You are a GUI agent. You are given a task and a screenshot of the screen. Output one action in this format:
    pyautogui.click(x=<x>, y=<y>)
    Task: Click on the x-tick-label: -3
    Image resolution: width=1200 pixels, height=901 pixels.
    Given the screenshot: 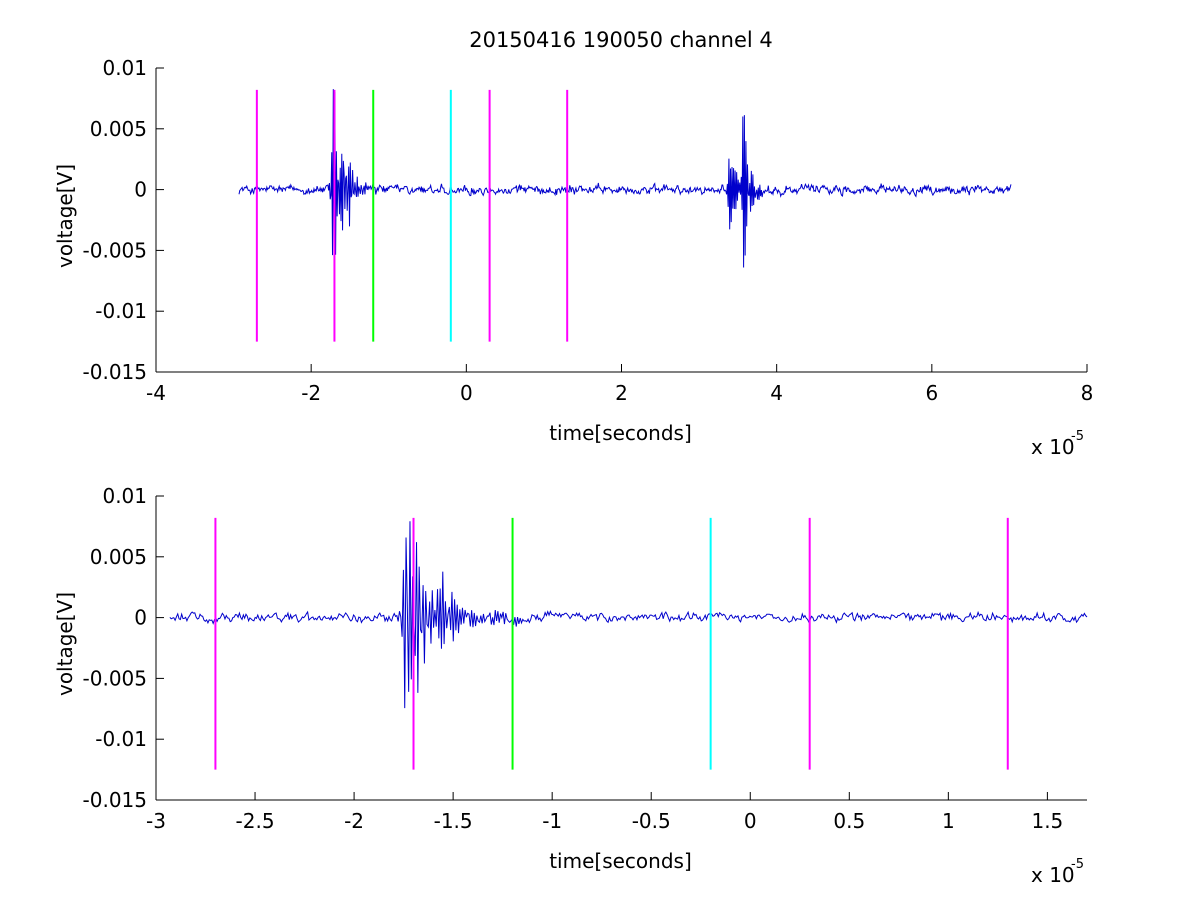 What is the action you would take?
    pyautogui.click(x=156, y=821)
    